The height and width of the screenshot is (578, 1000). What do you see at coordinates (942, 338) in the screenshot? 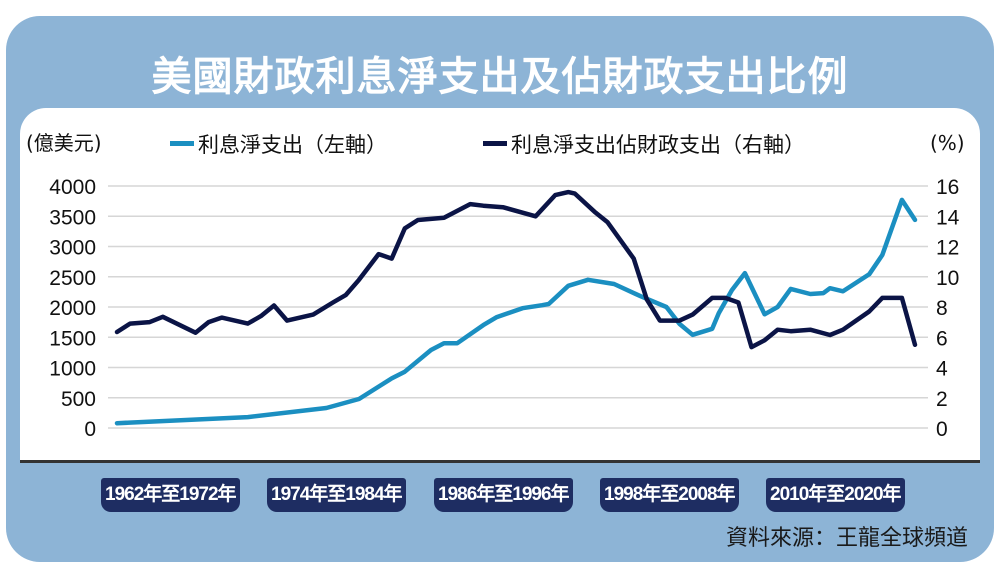
I see `y-right-tick-label: 6` at bounding box center [942, 338].